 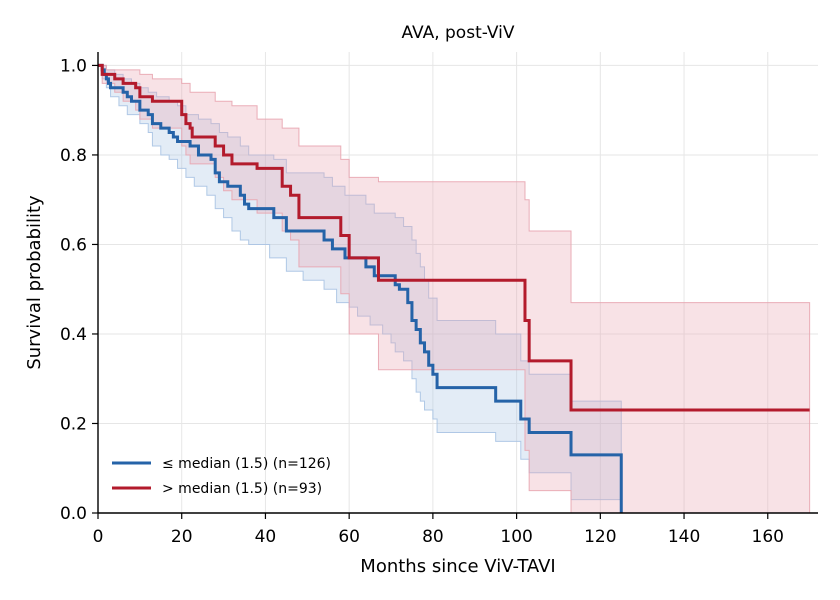 I want to click on x-tick-label-8: 160, so click(x=768, y=537).